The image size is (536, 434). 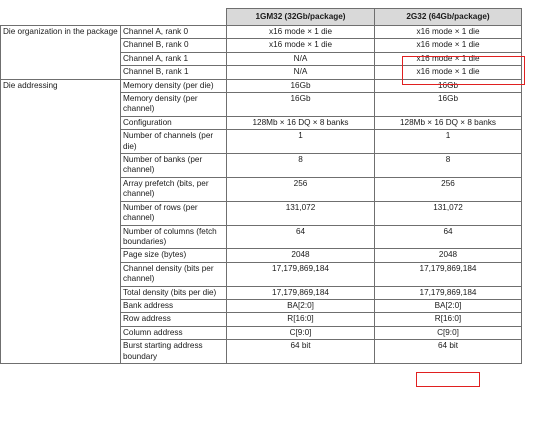 What do you see at coordinates (448, 333) in the screenshot?
I see `value-cell-2g32: C[9:0]` at bounding box center [448, 333].